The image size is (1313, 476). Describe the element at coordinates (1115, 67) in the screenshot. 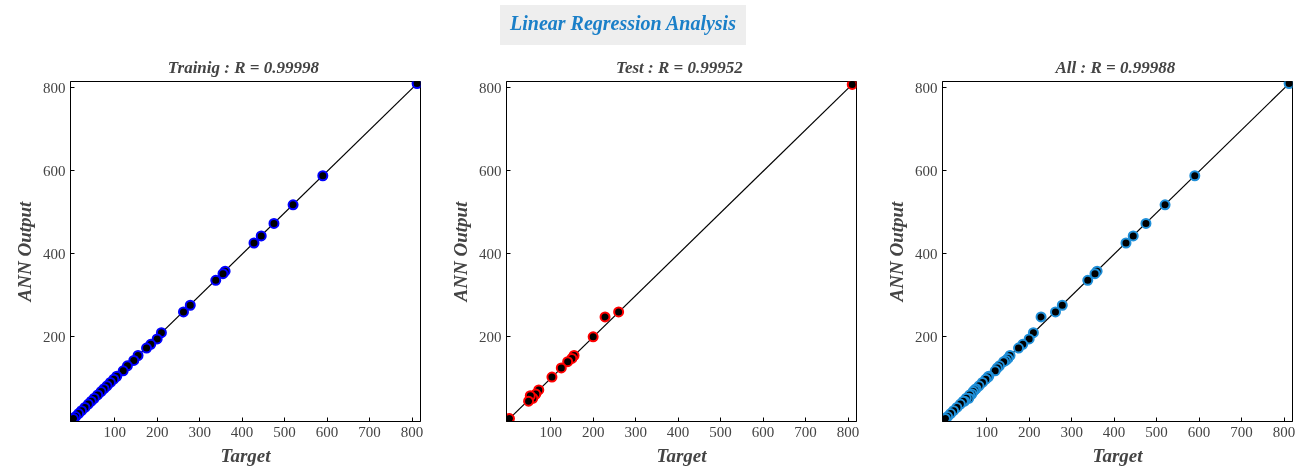

I see `chart-title: All : R = 0.99988` at that location.